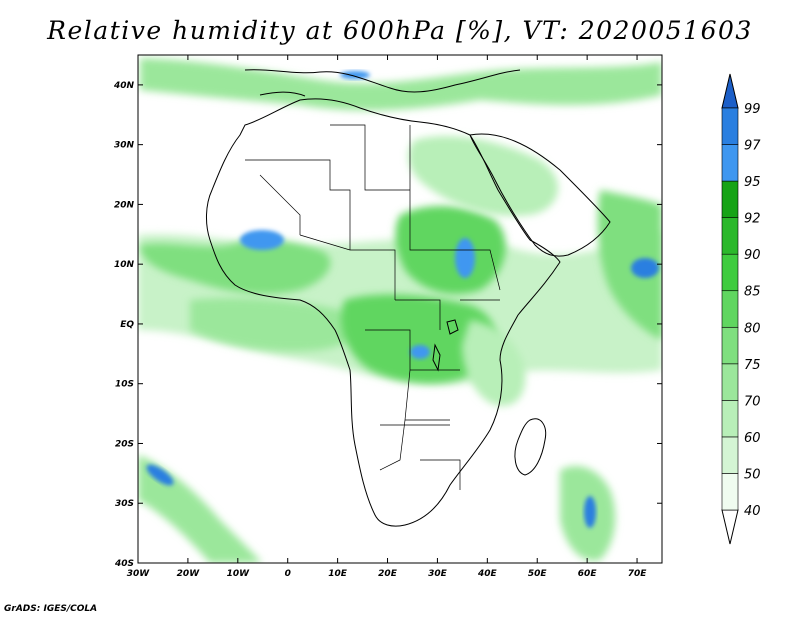  What do you see at coordinates (752, 511) in the screenshot?
I see `colorbar-label: 40` at bounding box center [752, 511].